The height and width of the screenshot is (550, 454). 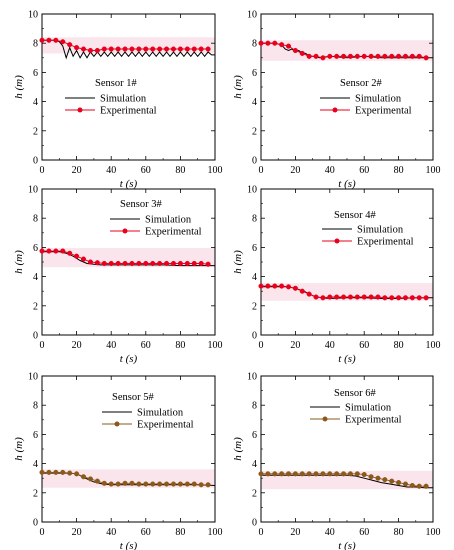 I want to click on y-tick-label: 4, so click(x=254, y=464).